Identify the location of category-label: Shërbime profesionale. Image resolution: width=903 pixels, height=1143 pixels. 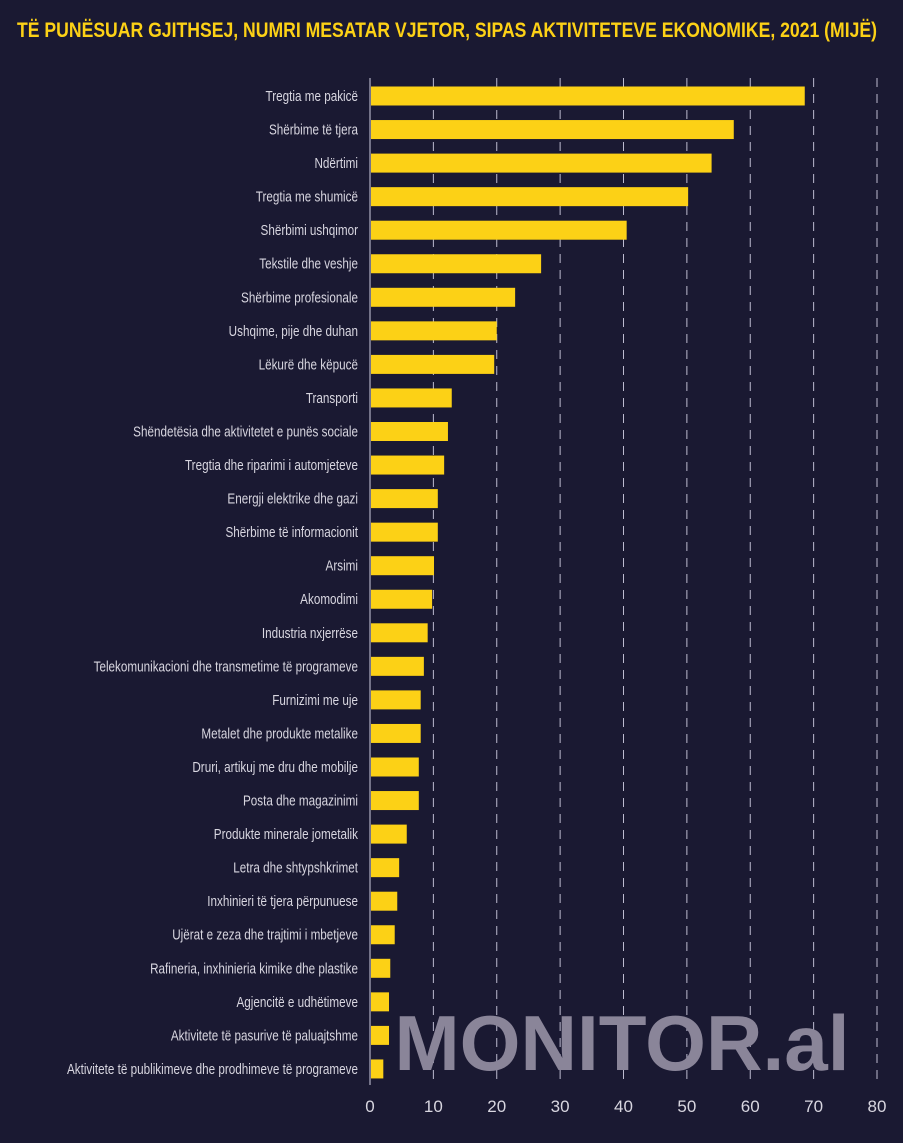
(299, 297).